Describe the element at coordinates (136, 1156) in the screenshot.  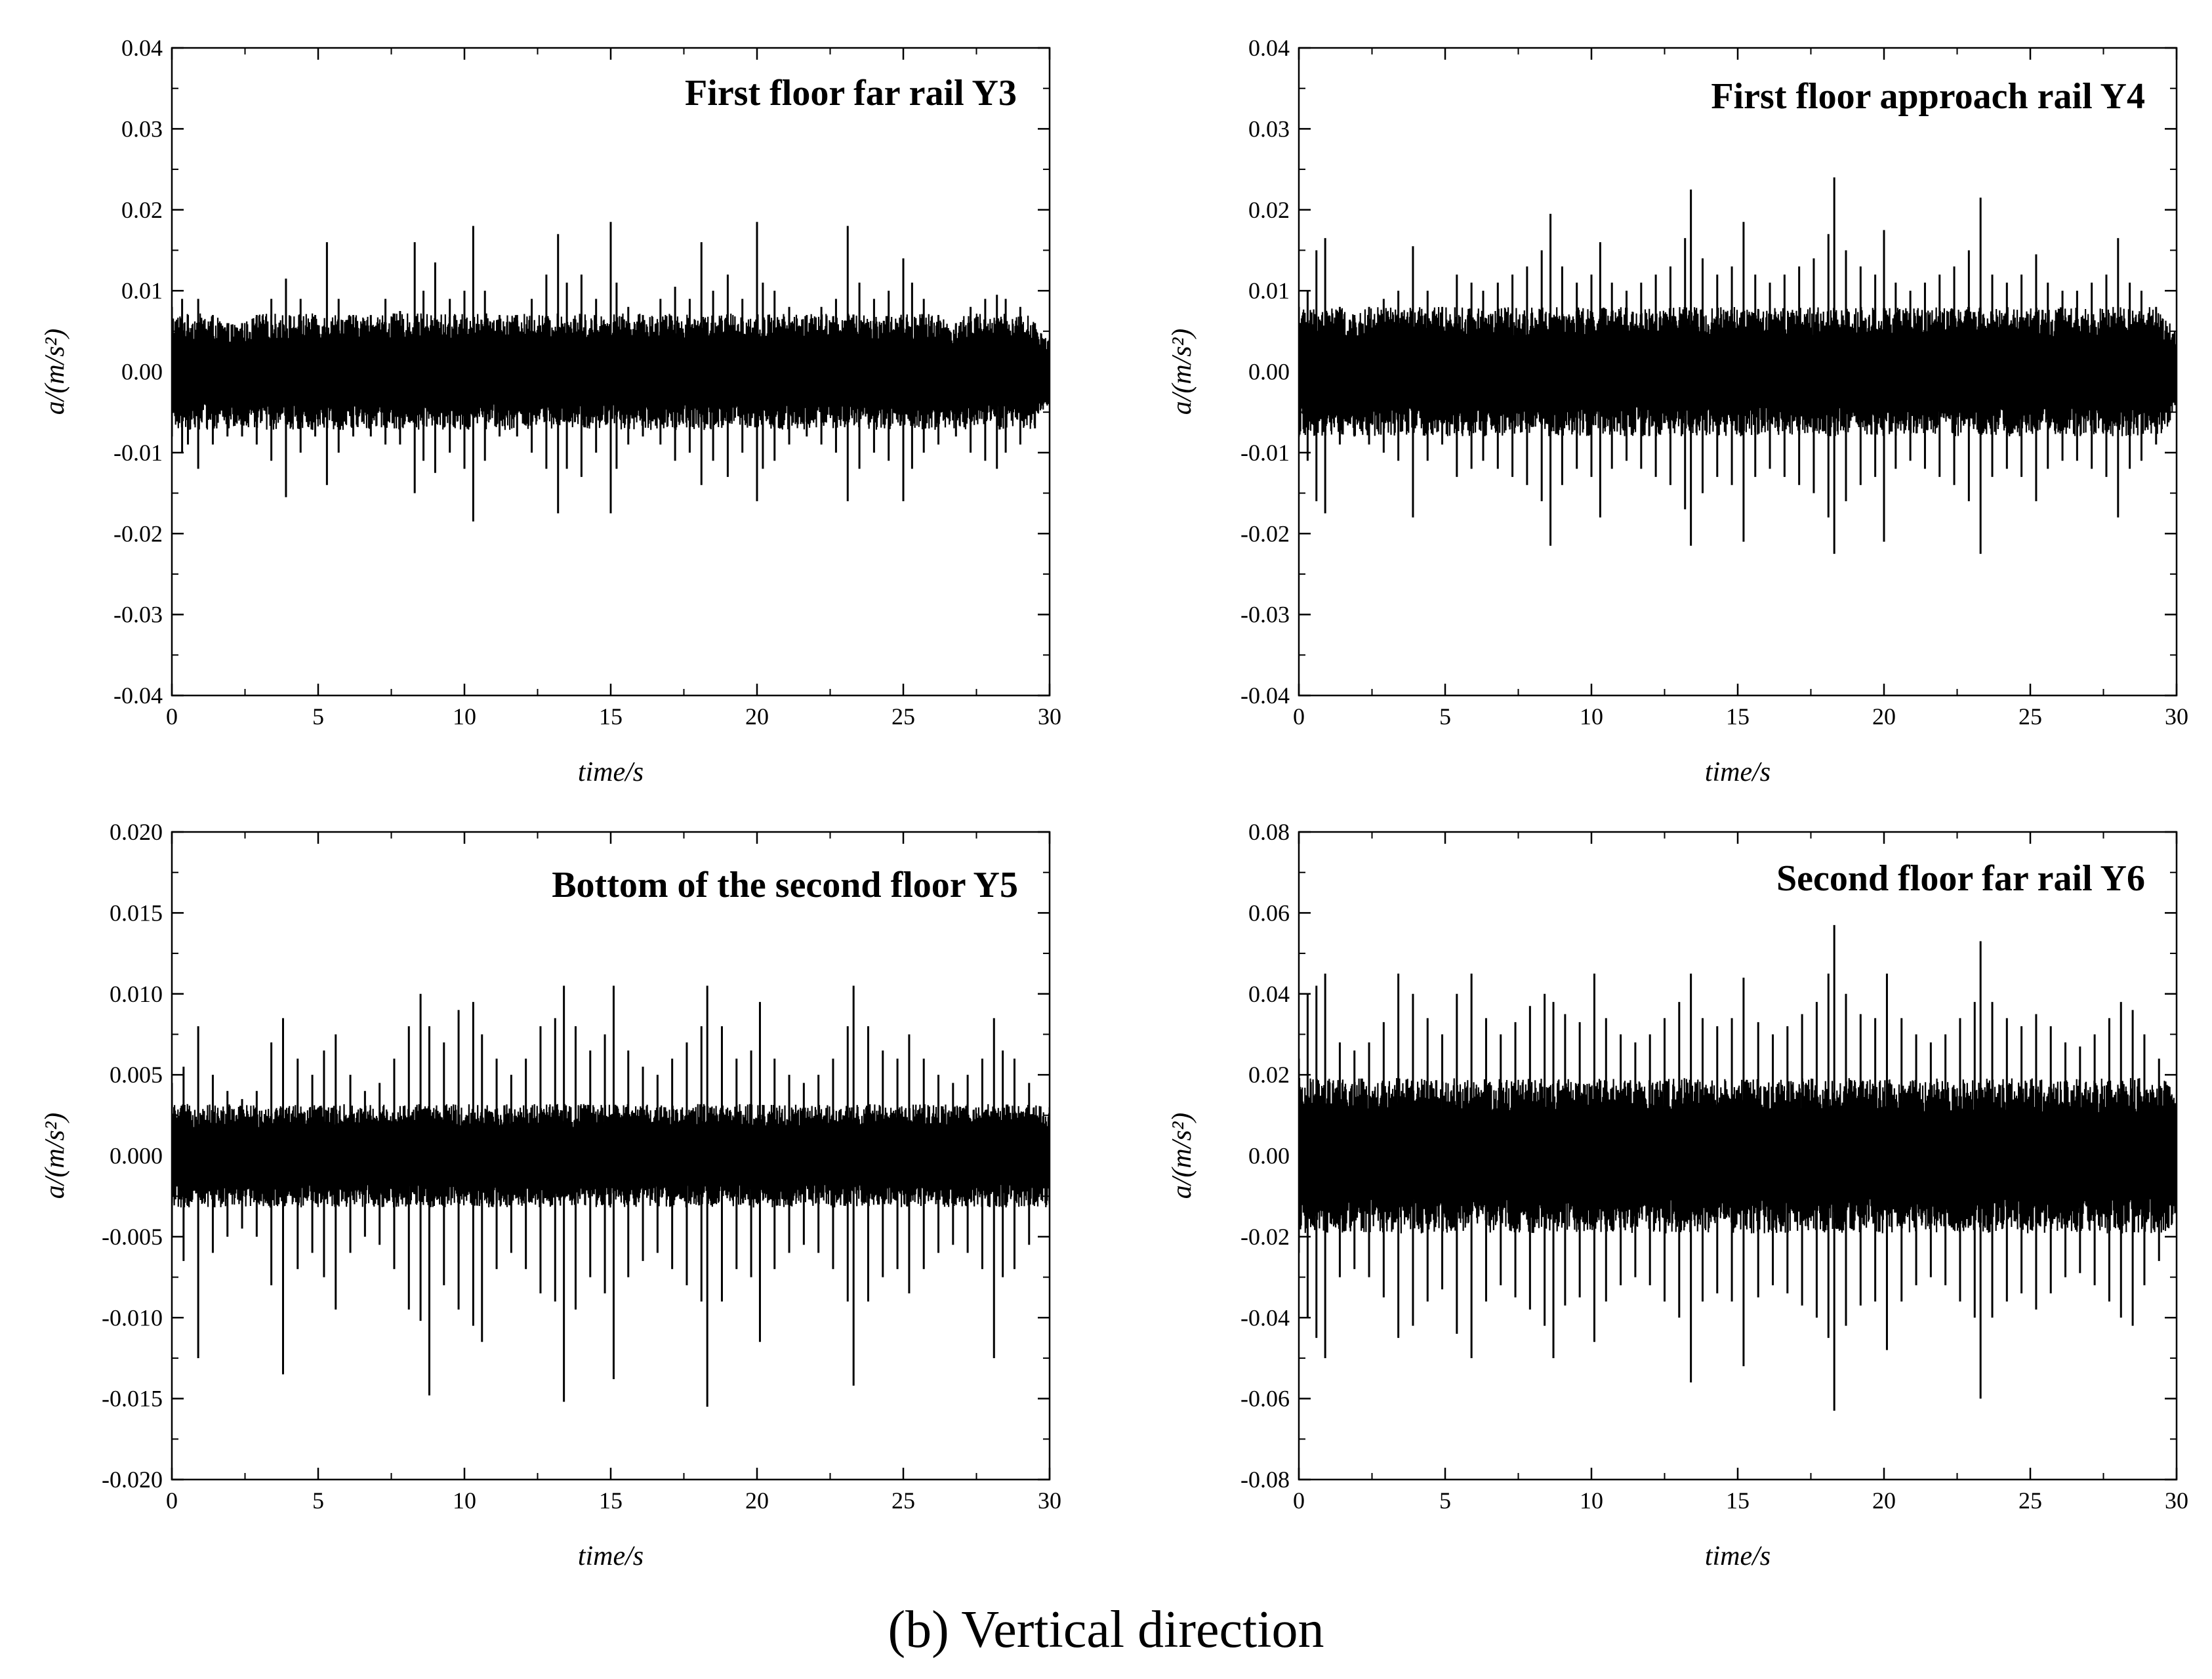
I see `y-tick-label: 0.000` at that location.